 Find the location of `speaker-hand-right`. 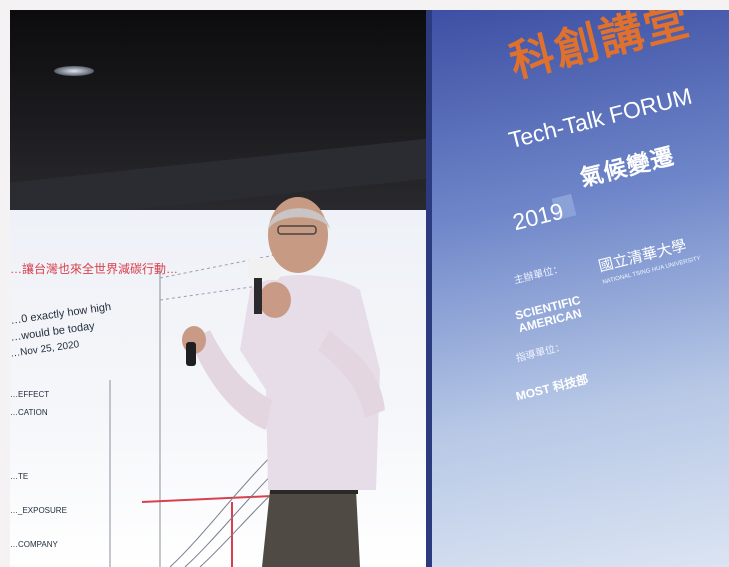

speaker-hand-right is located at coordinates (275, 300).